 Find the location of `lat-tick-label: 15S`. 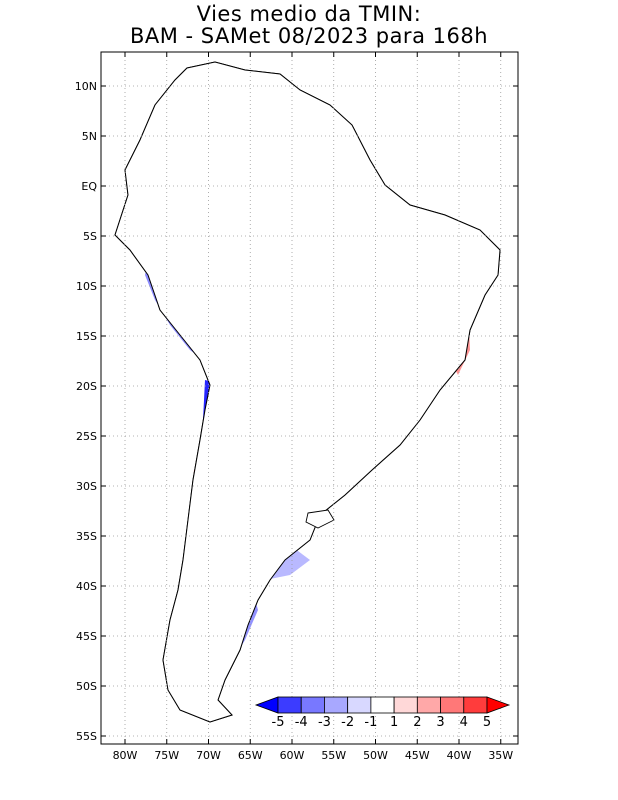

lat-tick-label: 15S is located at coordinates (86, 336).